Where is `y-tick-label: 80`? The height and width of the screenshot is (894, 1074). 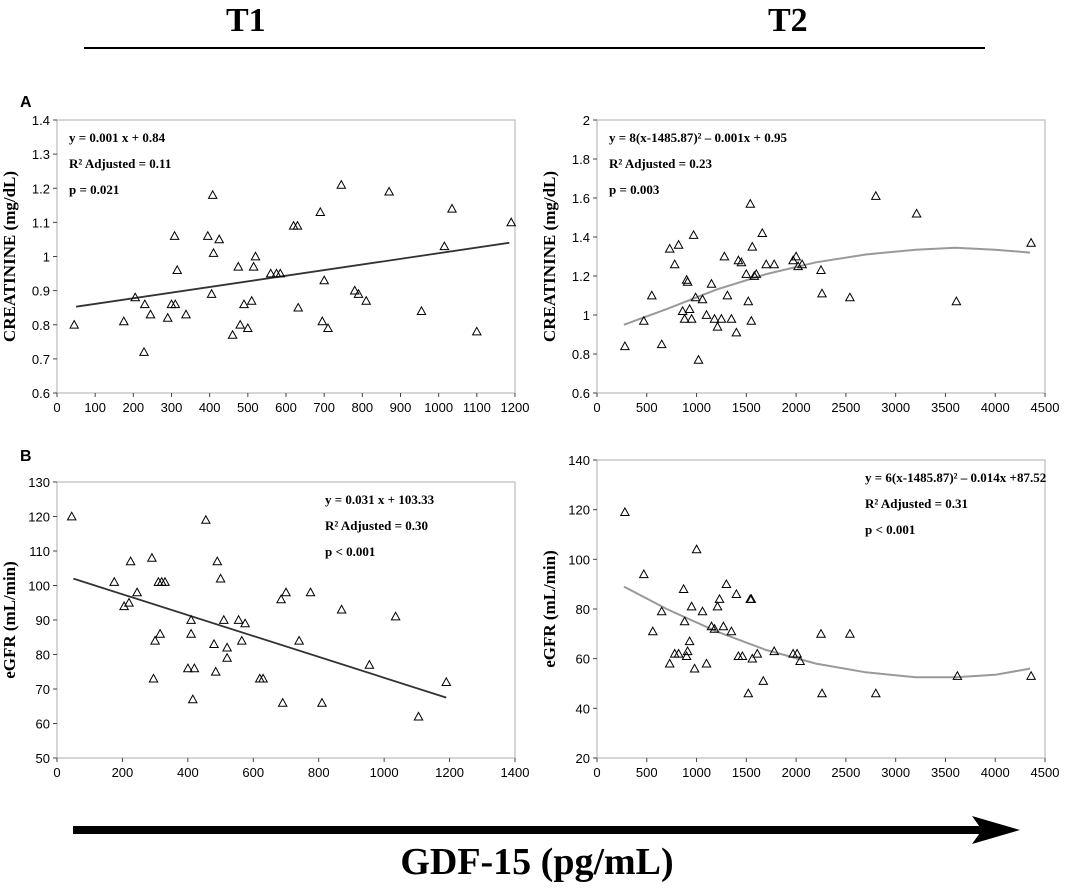 y-tick-label: 80 is located at coordinates (43, 655).